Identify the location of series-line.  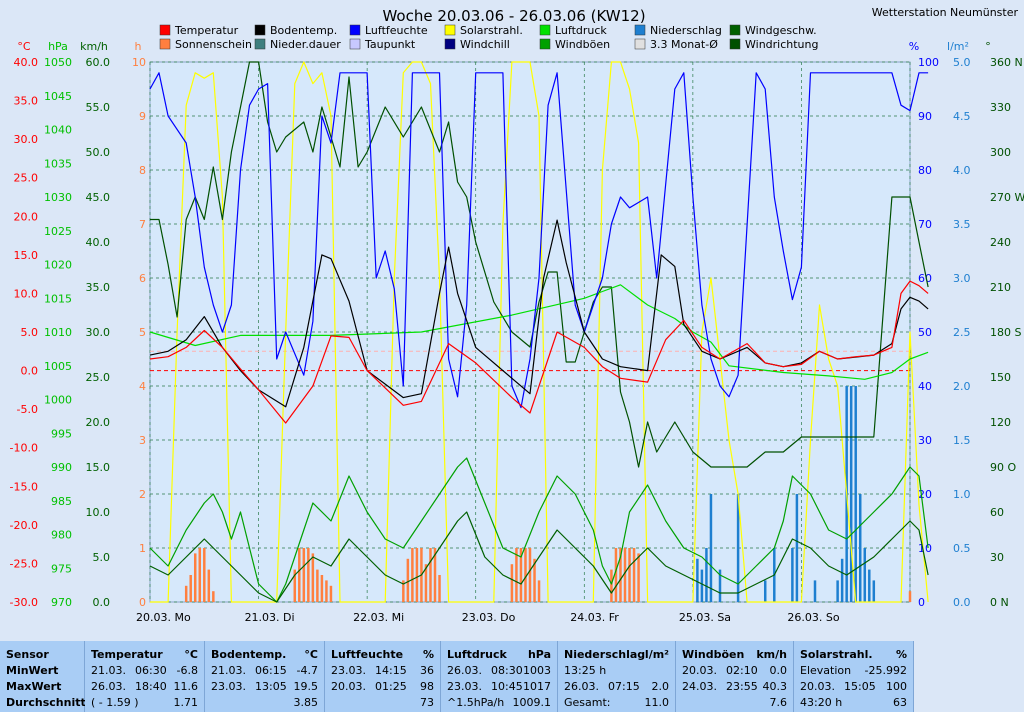
(539, 332).